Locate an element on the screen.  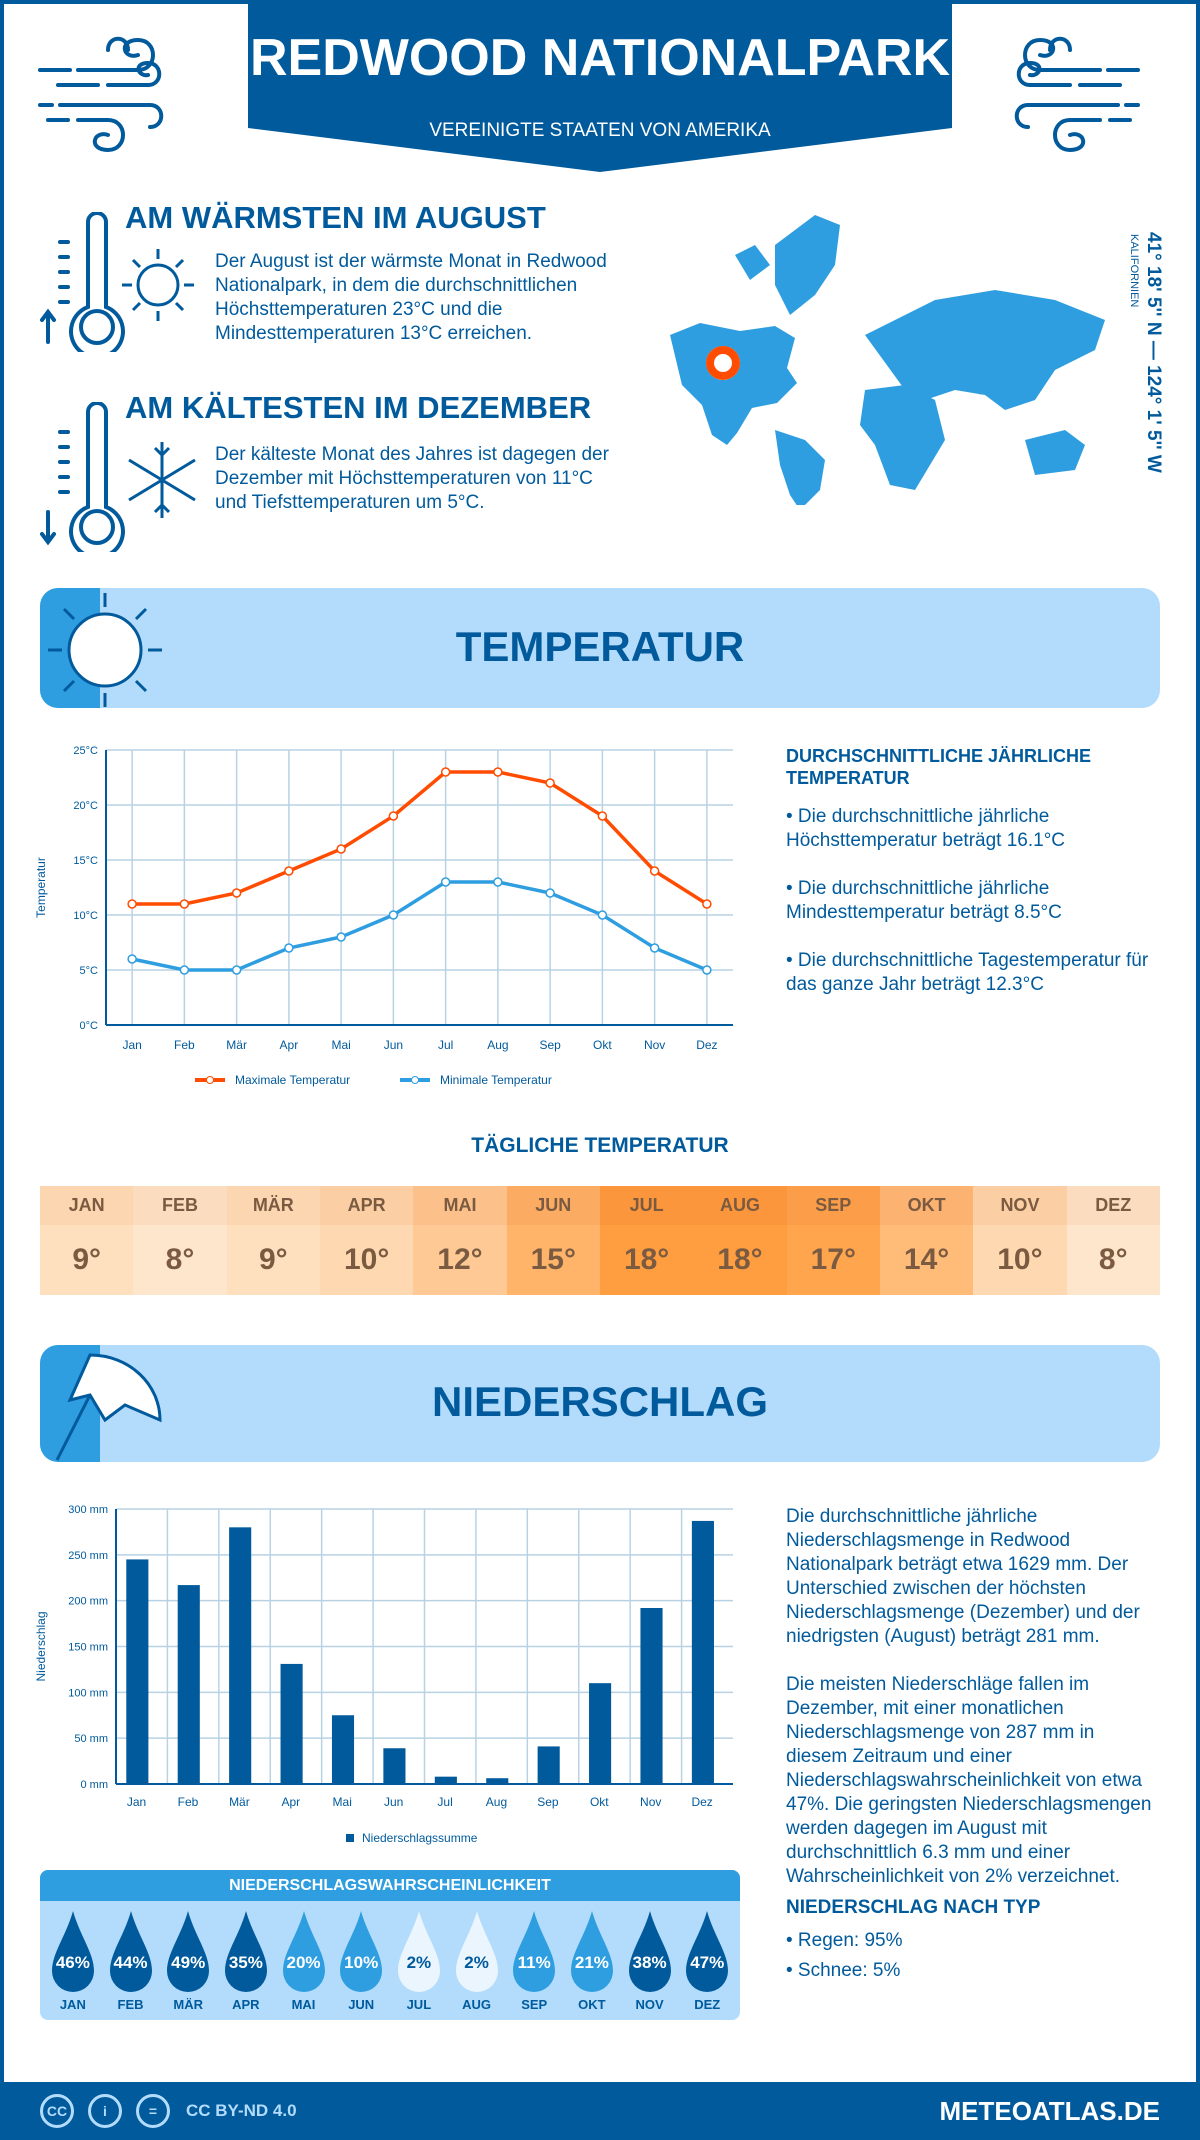
daily-cell: DEZ 8° is located at coordinates (1113, 1240).